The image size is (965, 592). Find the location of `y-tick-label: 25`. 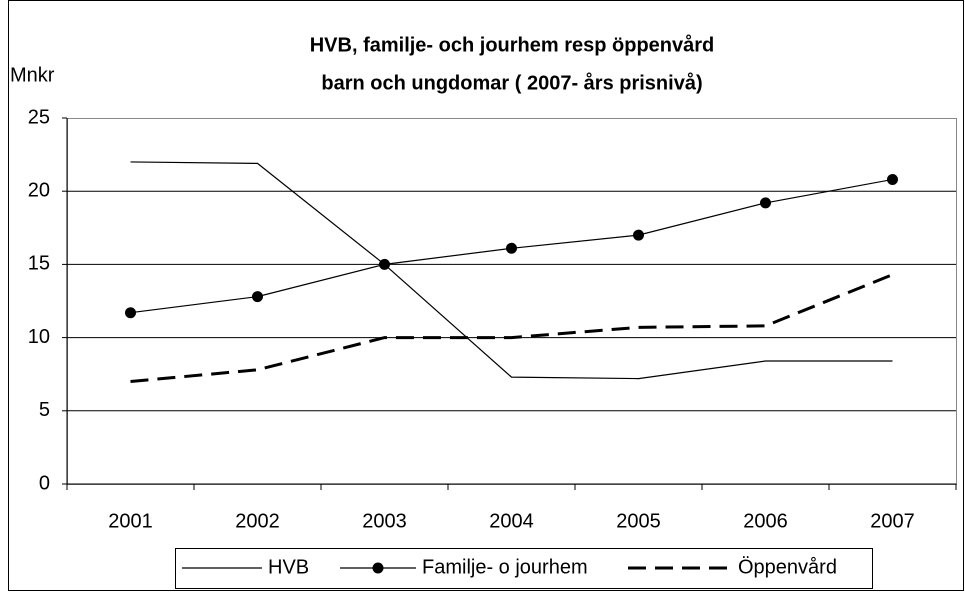

y-tick-label: 25 is located at coordinates (39, 117).